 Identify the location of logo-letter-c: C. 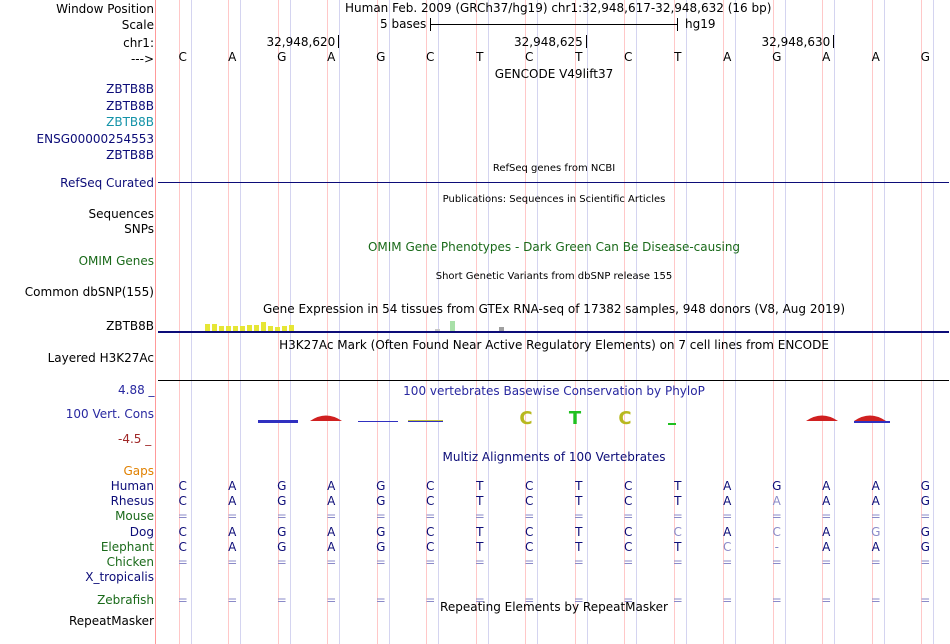
(525, 418).